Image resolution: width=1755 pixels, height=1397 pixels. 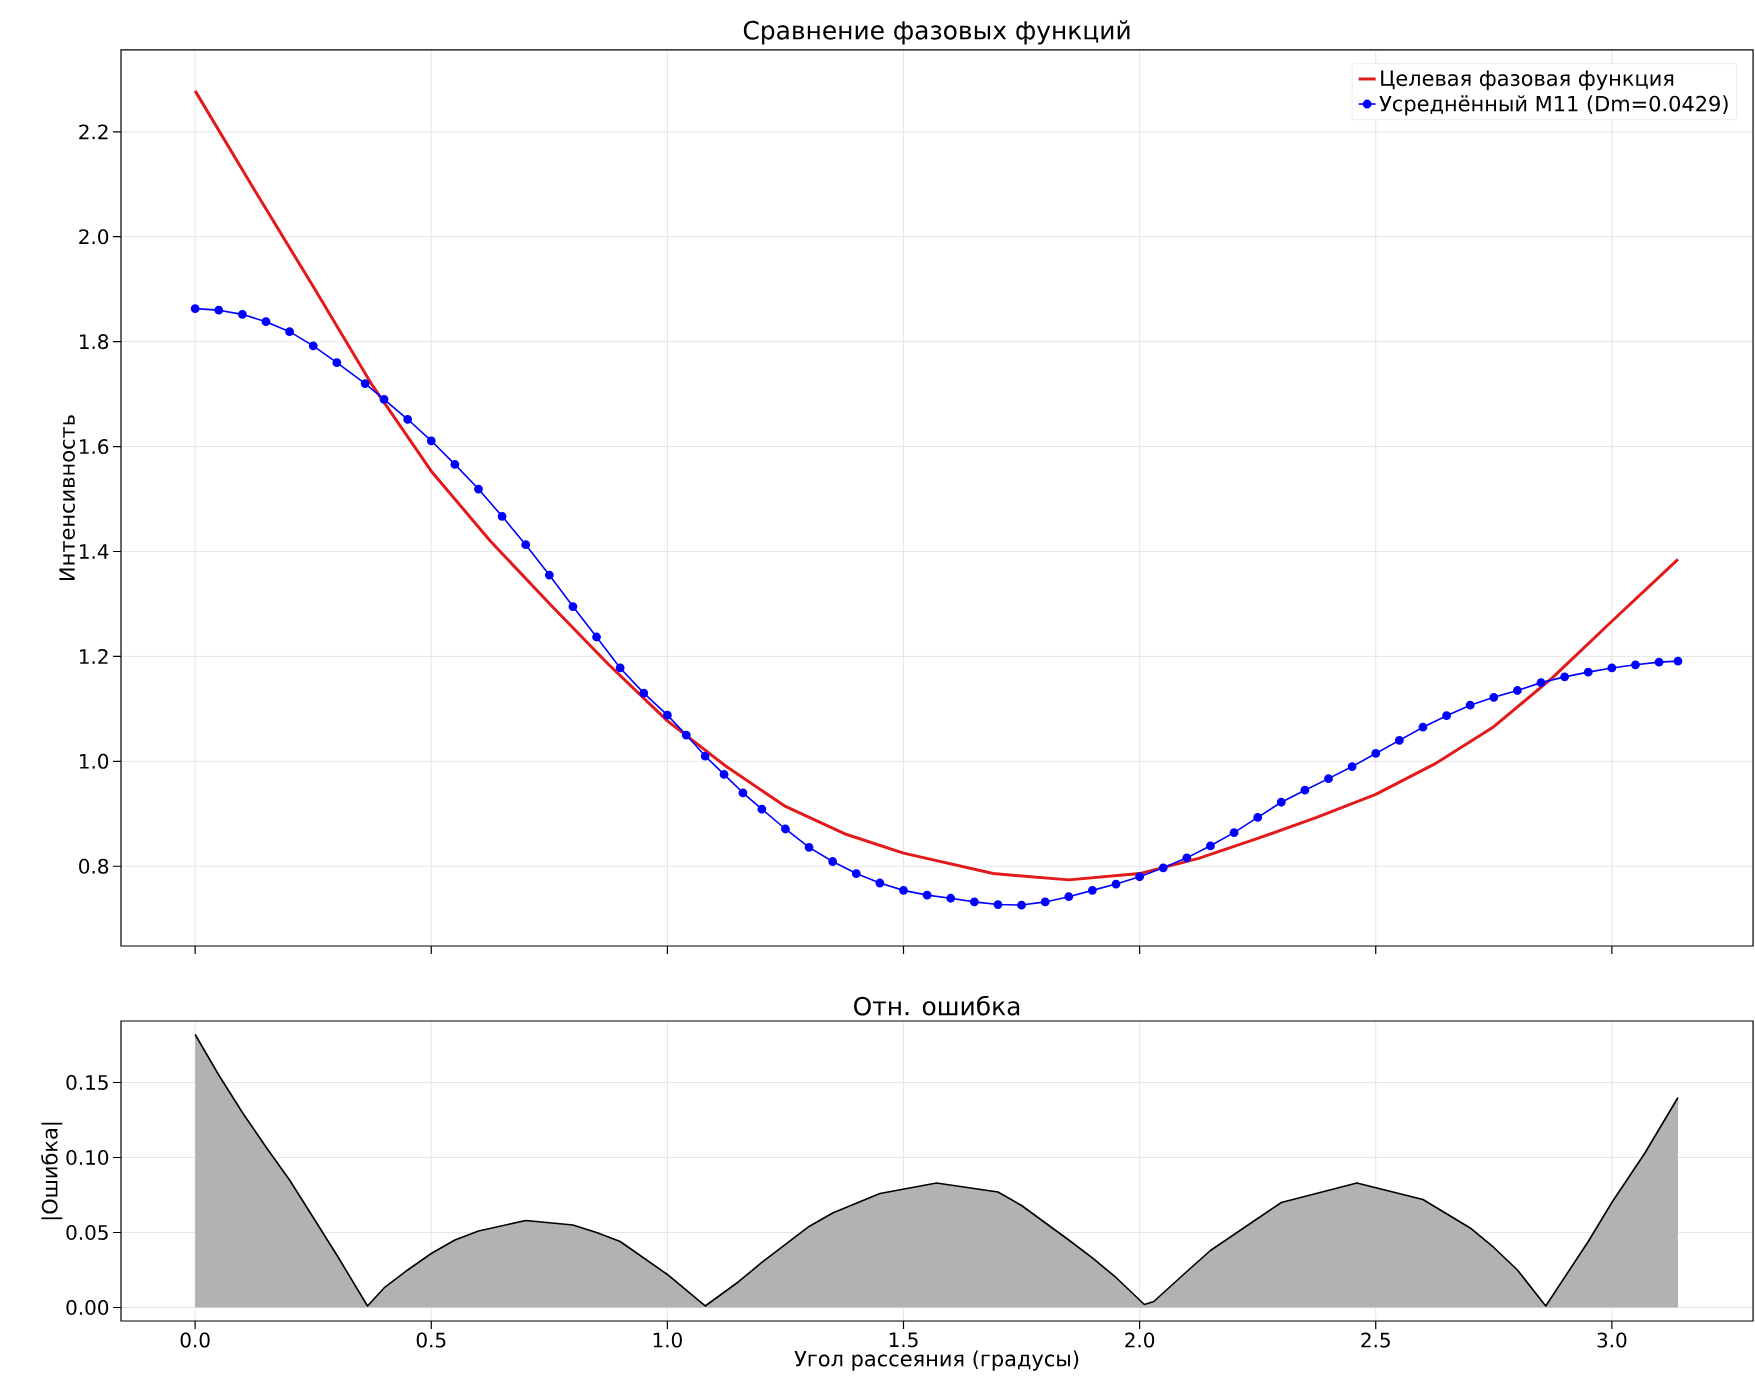 I want to click on x-tick-label: 0.5, so click(x=431, y=1340).